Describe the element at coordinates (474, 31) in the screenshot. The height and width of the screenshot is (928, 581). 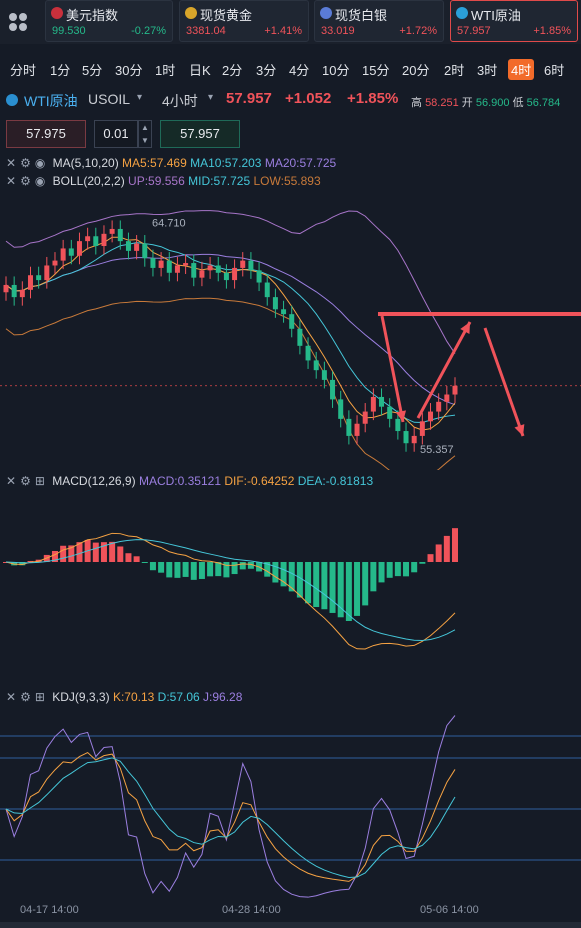
I see `ticker-price: 57.957` at that location.